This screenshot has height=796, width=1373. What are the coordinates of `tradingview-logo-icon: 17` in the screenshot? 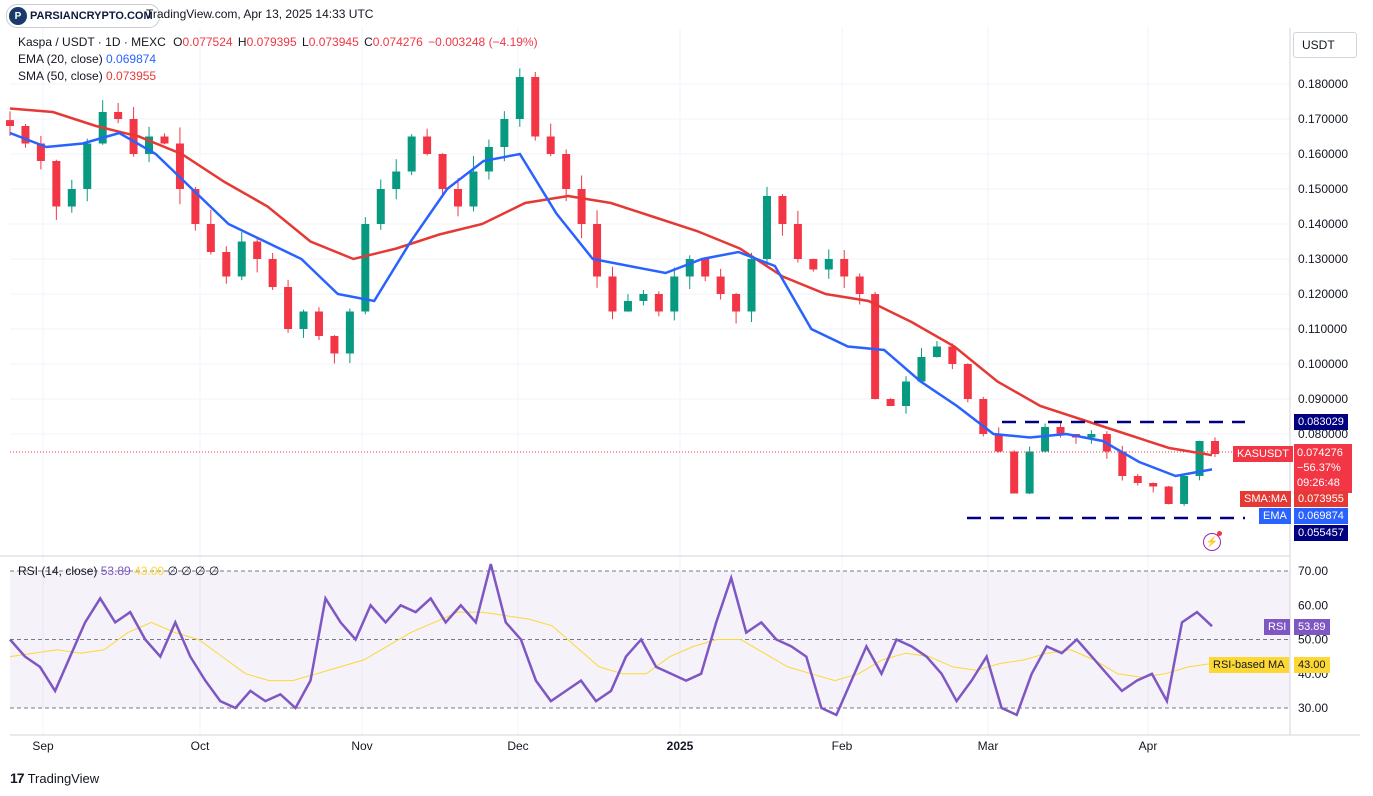 It's located at (17, 778).